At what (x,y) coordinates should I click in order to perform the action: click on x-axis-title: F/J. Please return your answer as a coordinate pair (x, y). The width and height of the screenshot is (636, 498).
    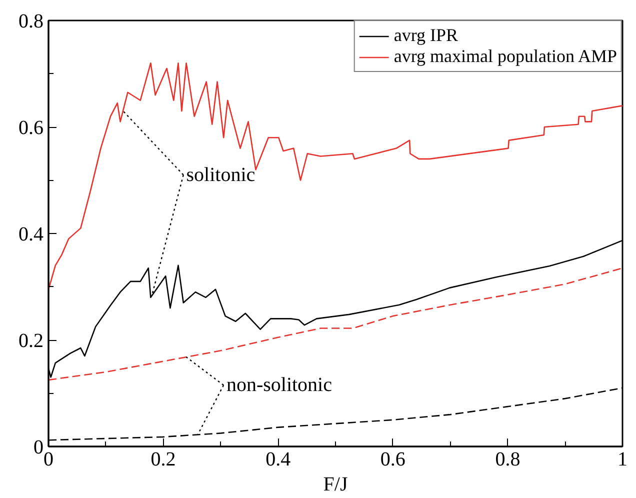
    Looking at the image, I should click on (335, 485).